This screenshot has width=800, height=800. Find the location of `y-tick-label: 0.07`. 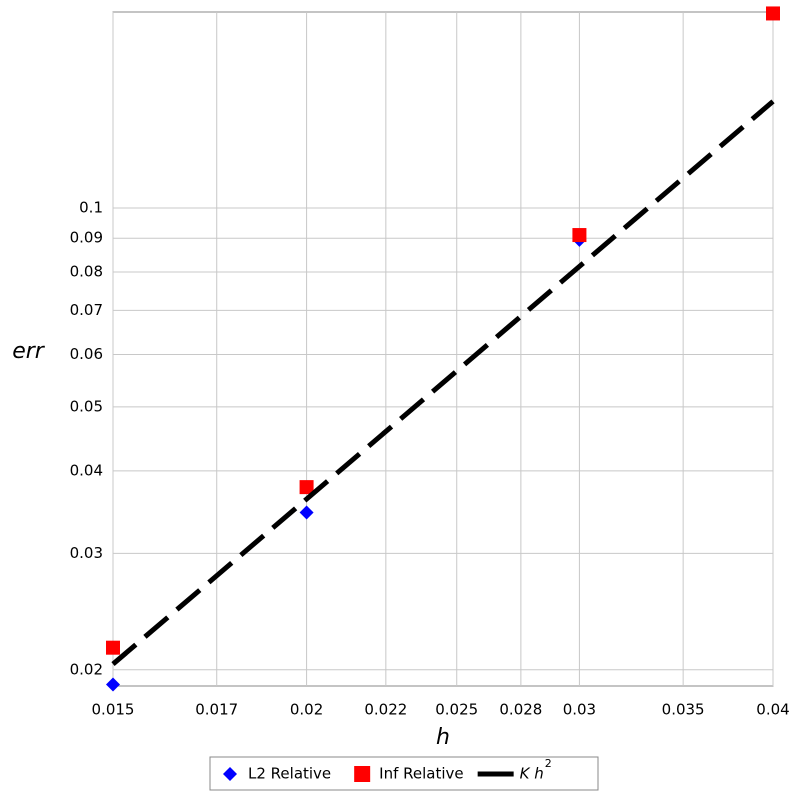

y-tick-label: 0.07 is located at coordinates (86, 310).